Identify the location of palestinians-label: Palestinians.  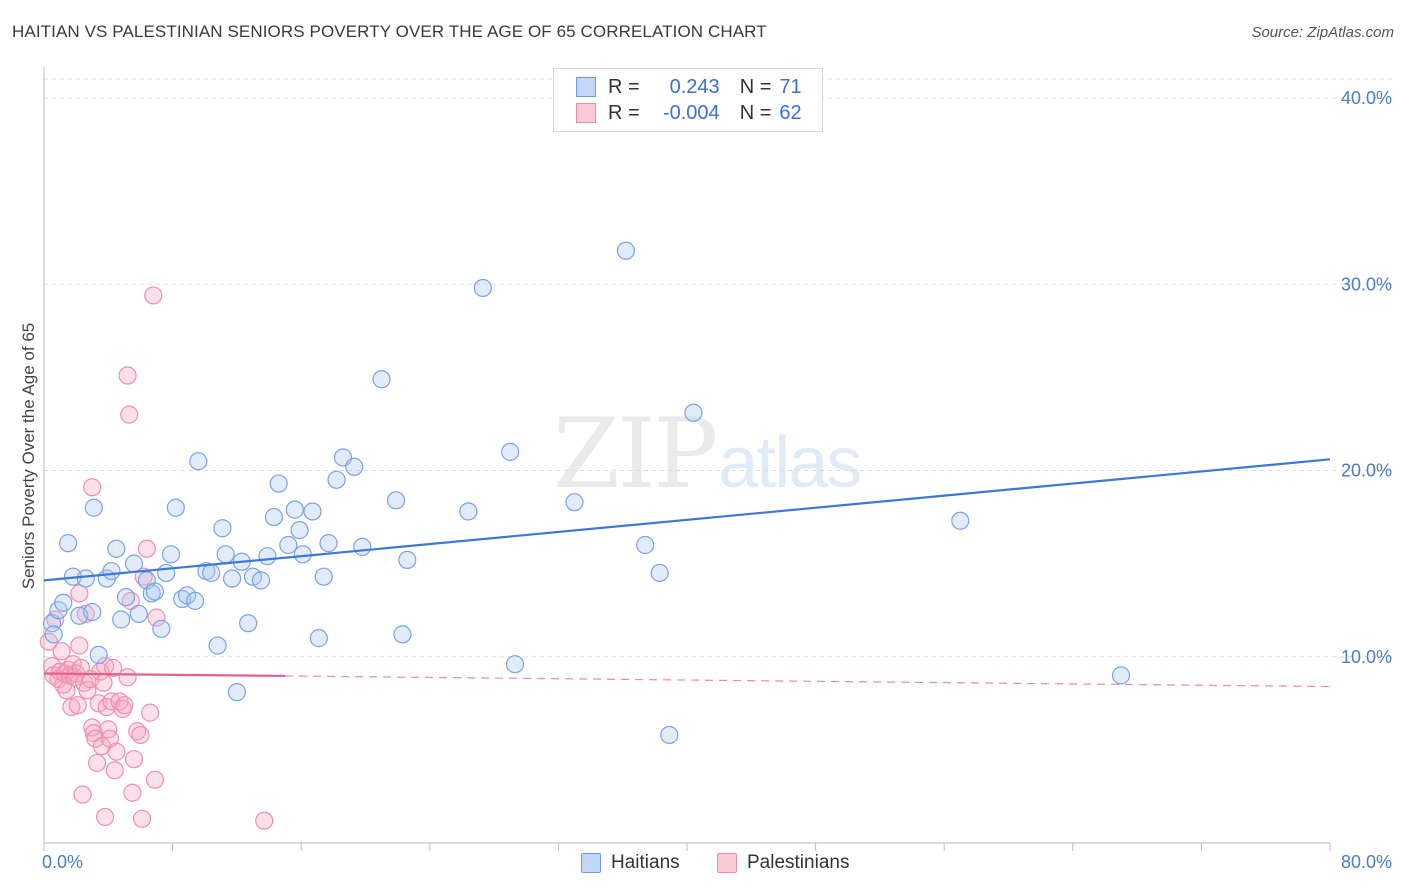
(798, 862).